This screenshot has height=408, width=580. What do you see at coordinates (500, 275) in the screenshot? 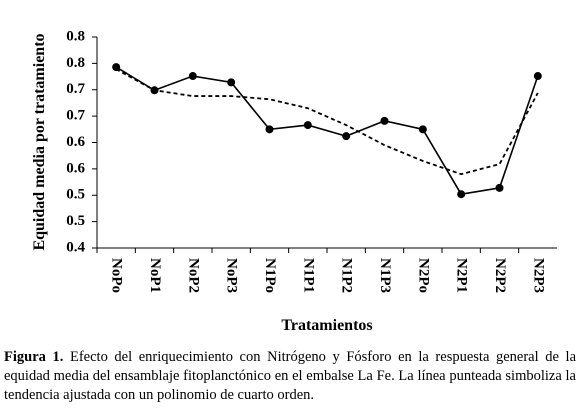
I see `x-tick-label: N2P2` at bounding box center [500, 275].